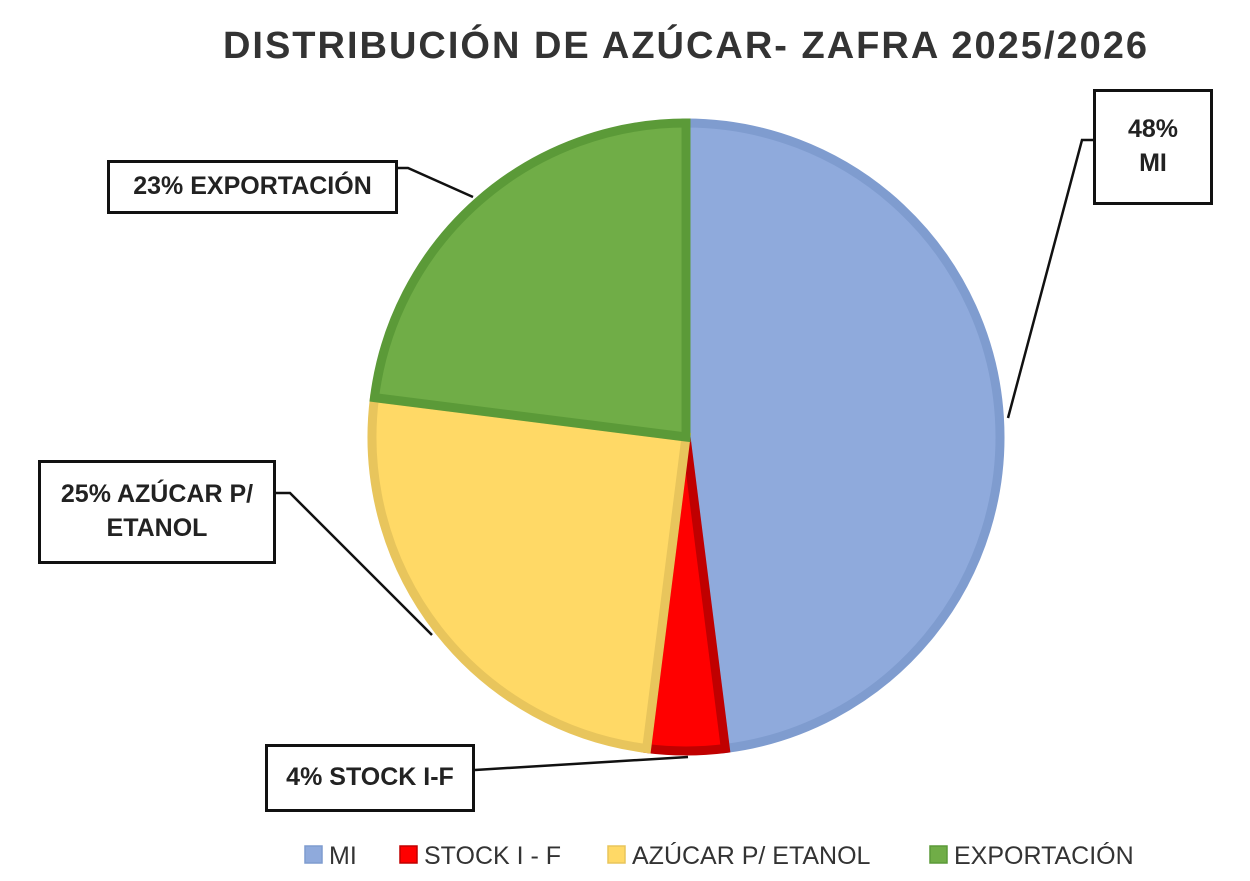 This screenshot has height=881, width=1250. Describe the element at coordinates (1044, 855) in the screenshot. I see `legend-label: EXPORTACIÓN` at that location.